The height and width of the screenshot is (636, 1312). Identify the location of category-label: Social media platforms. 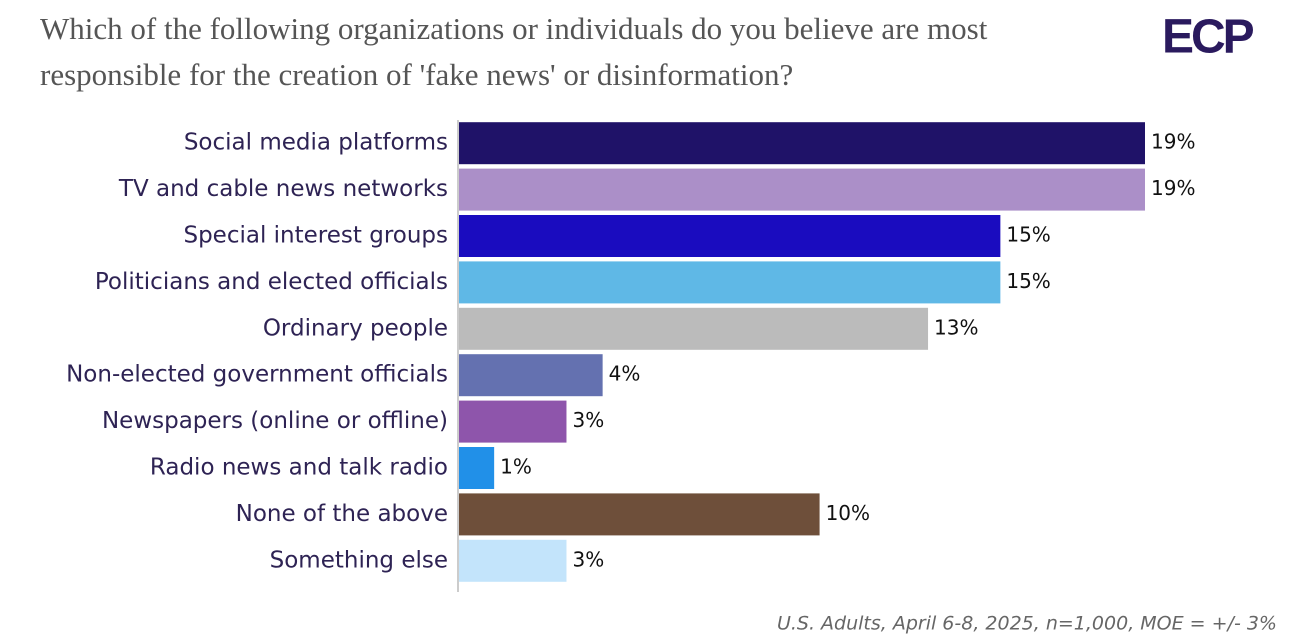
(316, 143).